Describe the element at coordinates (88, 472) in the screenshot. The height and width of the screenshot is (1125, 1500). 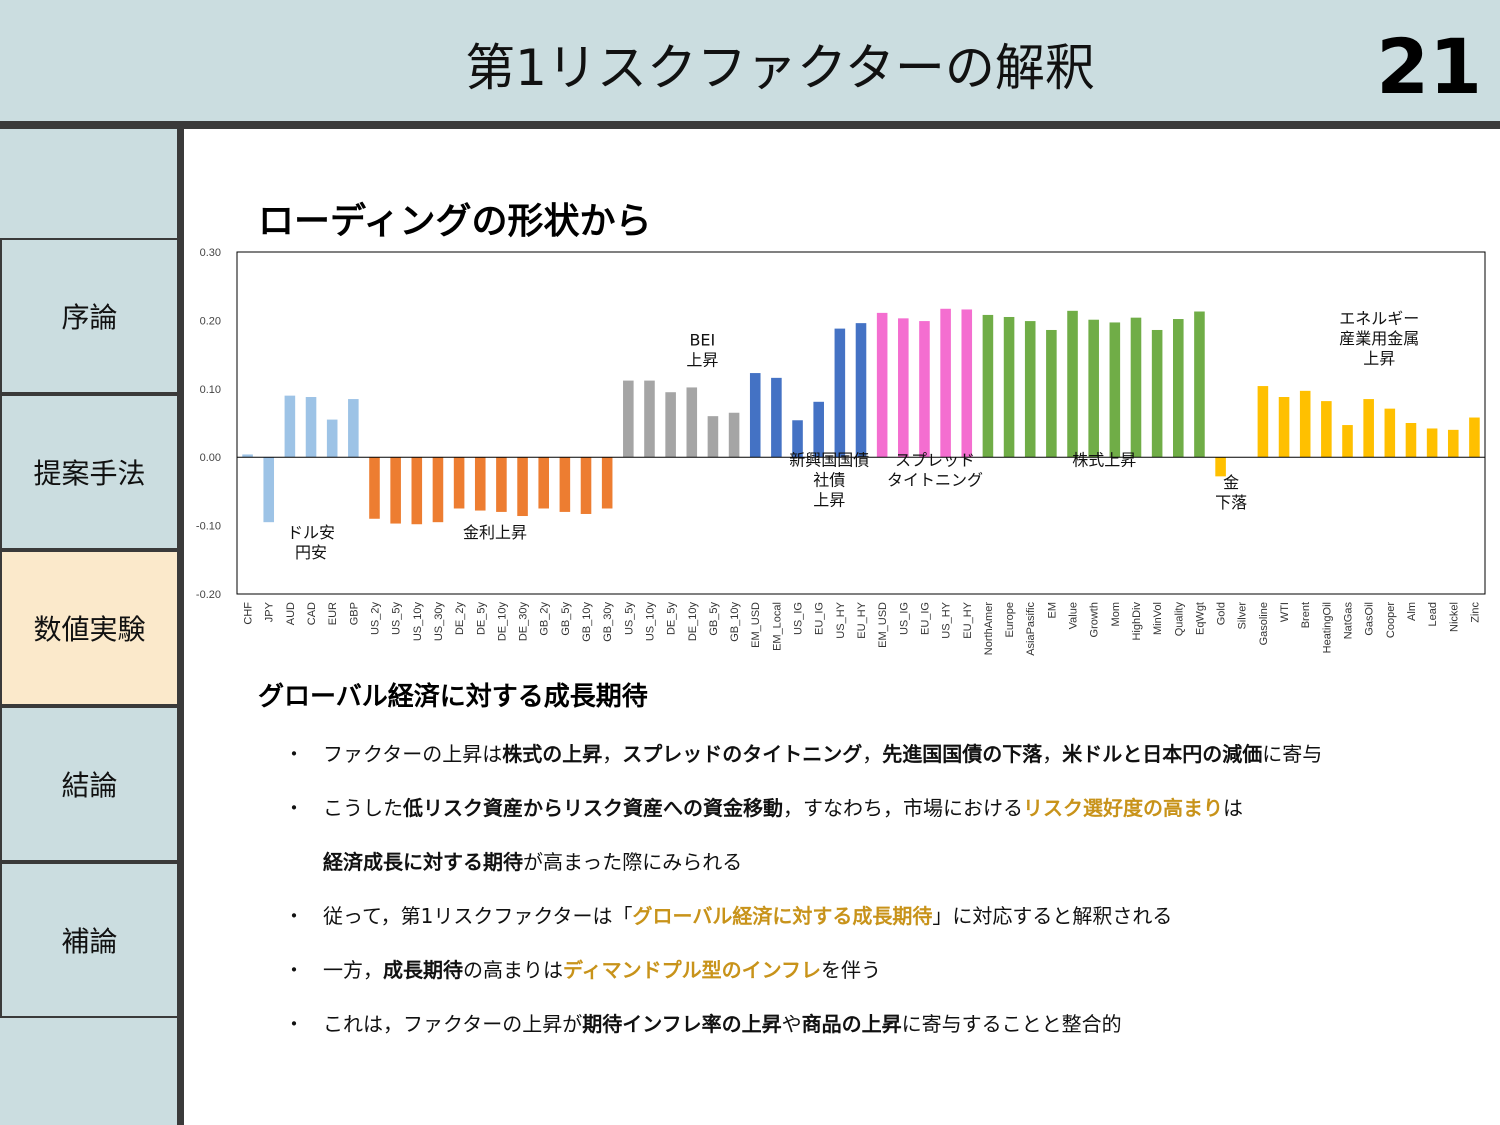
I see `sidebar-item-proposed-method: 提案手法` at that location.